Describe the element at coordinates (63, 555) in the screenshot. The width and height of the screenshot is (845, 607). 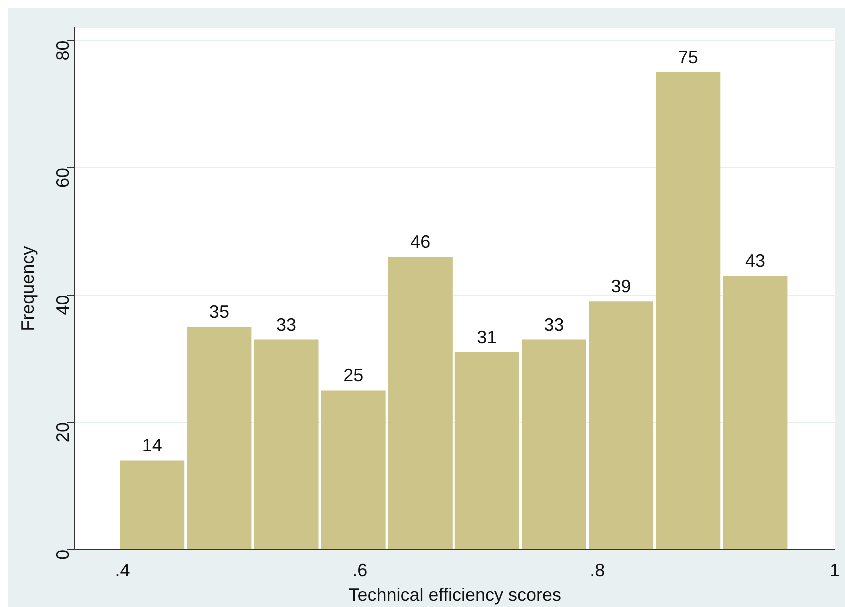
I see `y-tick-label: 0` at that location.